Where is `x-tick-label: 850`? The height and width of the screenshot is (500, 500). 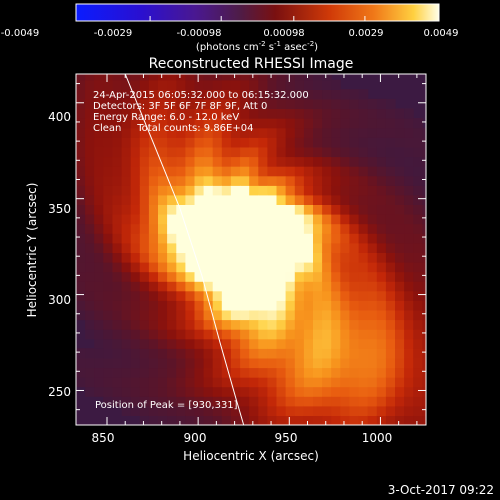 x-tick-label: 850 is located at coordinates (103, 438).